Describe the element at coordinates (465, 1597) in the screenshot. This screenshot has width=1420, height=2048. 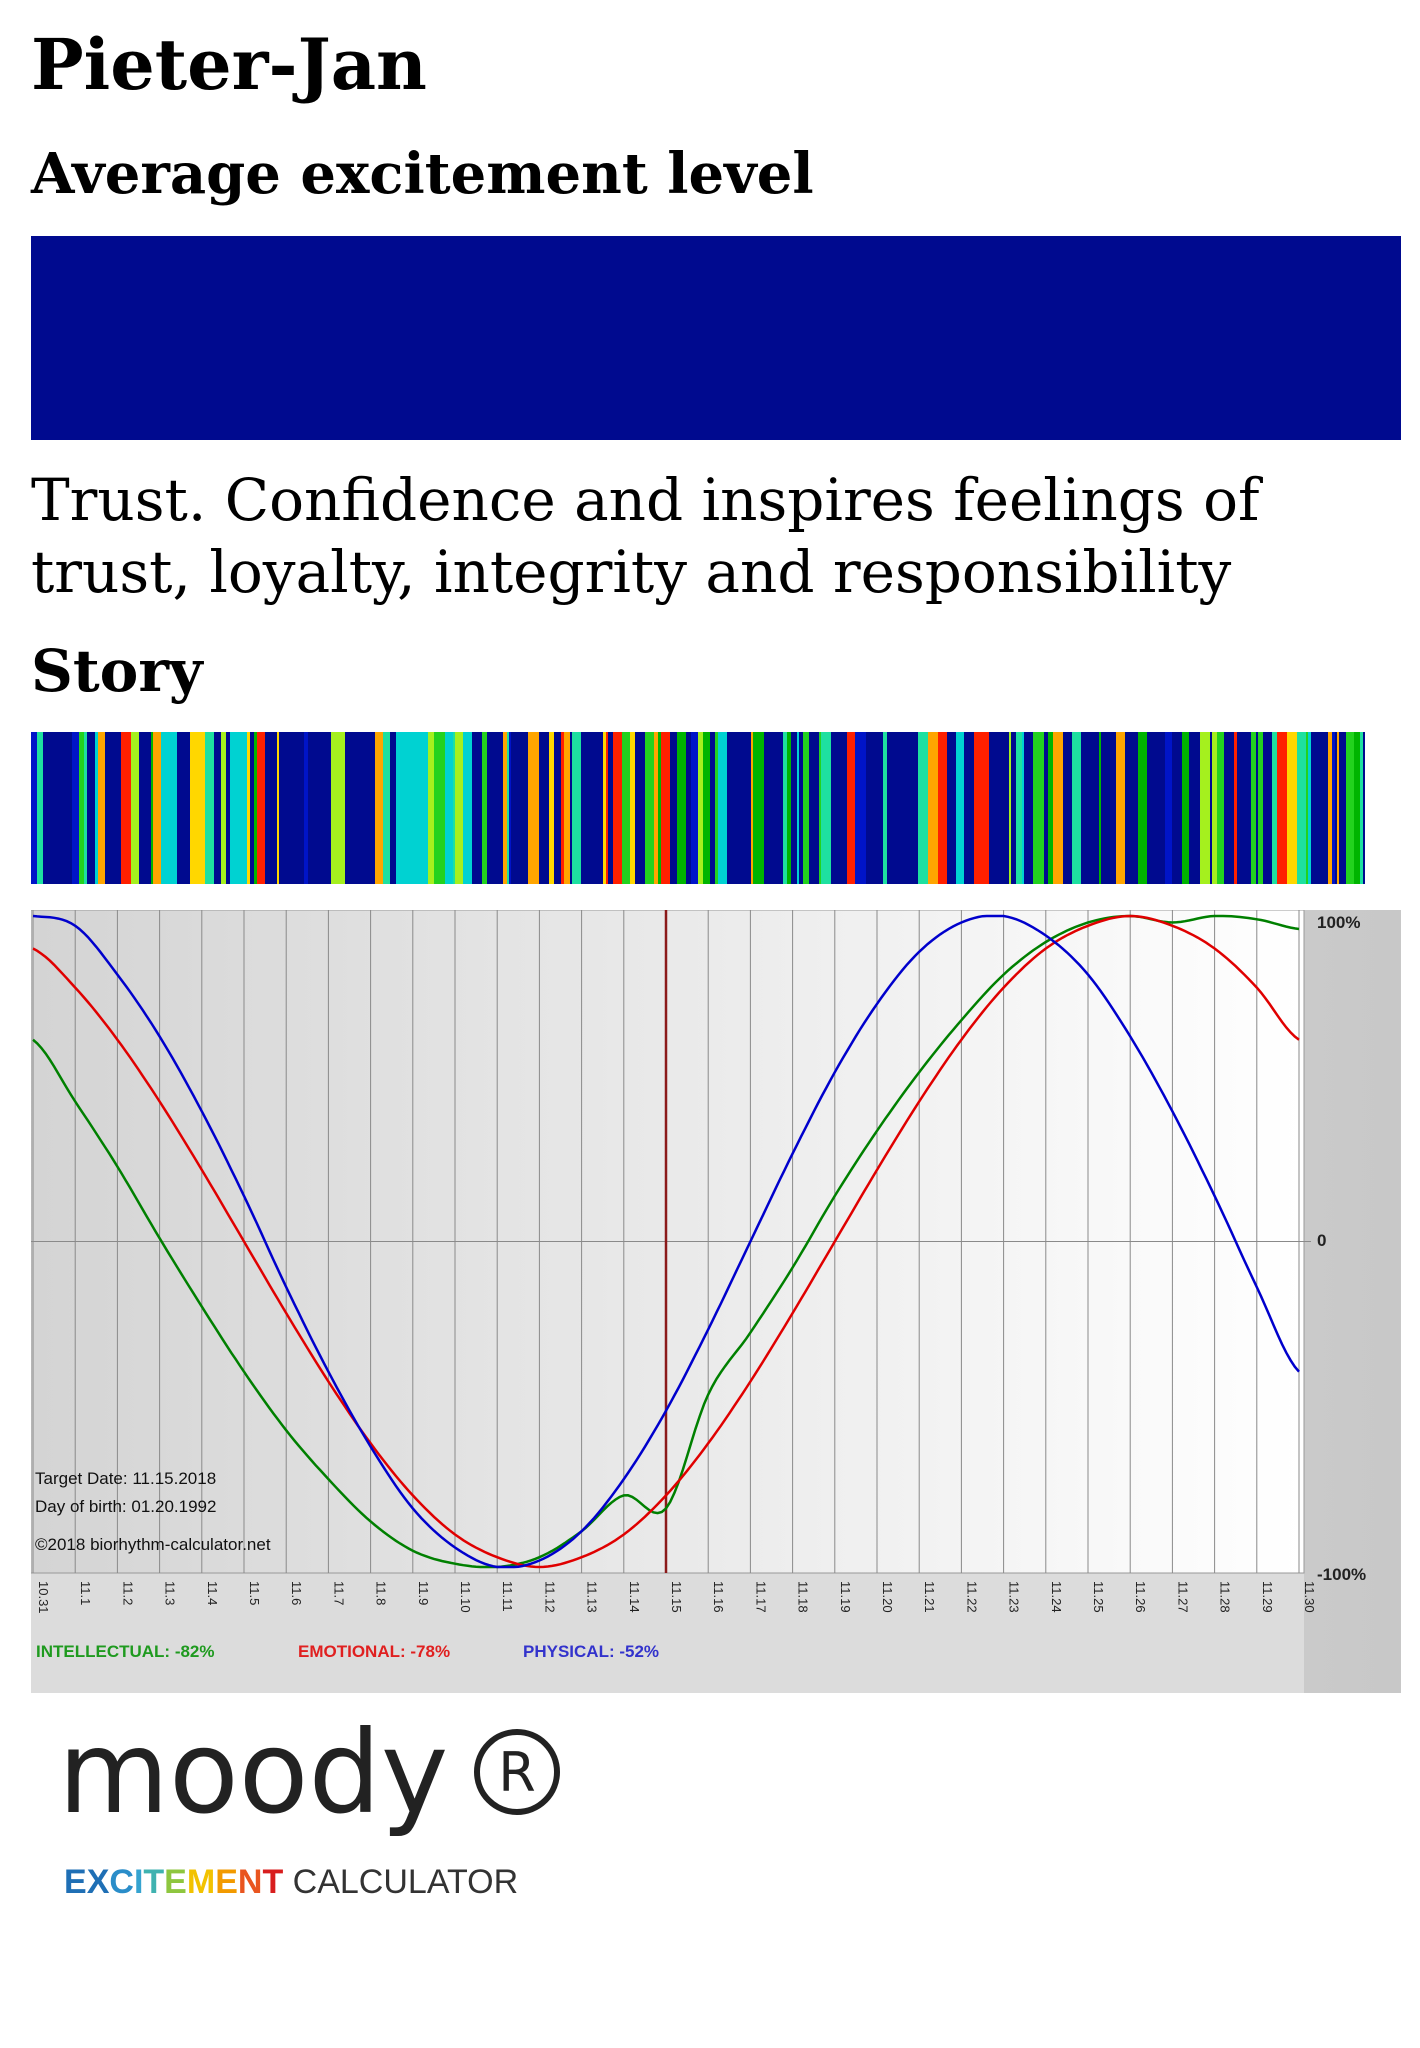
I see `x-tick-label: 11.10` at that location.